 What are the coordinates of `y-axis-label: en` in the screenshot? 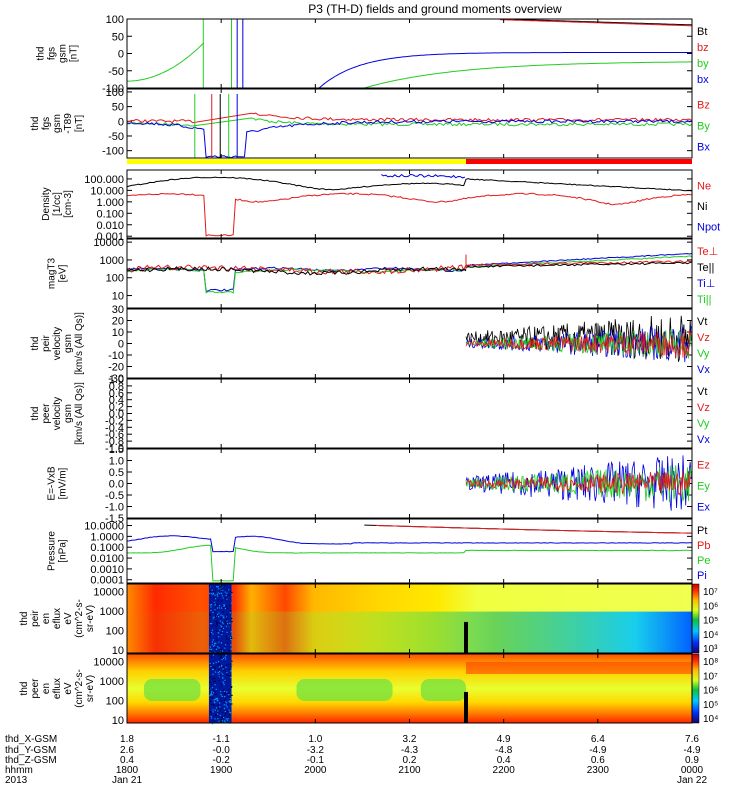 It's located at (46, 688).